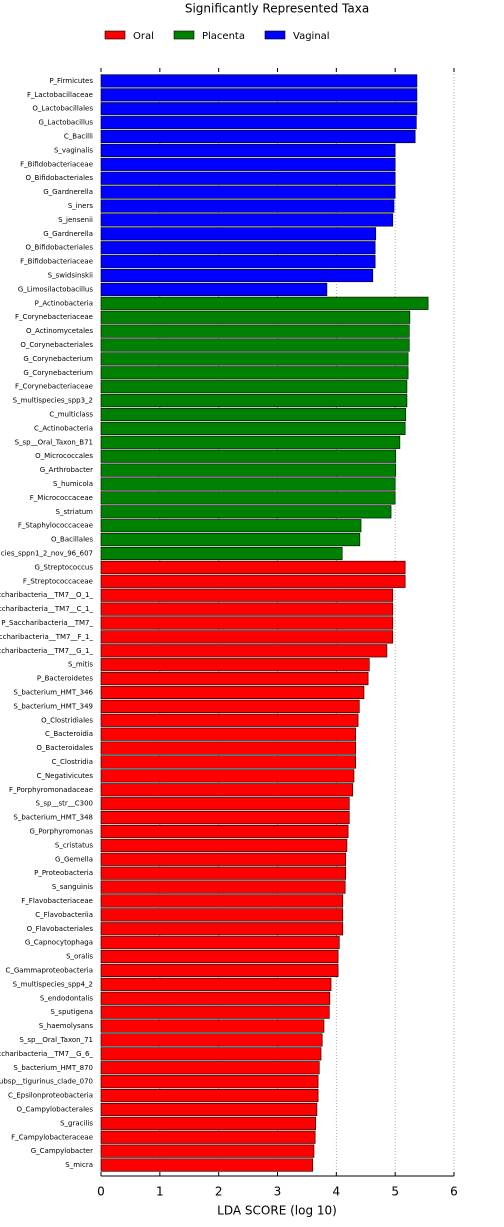 The image size is (504, 1227). What do you see at coordinates (67, 720) in the screenshot?
I see `y-tick-label: O_Clostridiales` at bounding box center [67, 720].